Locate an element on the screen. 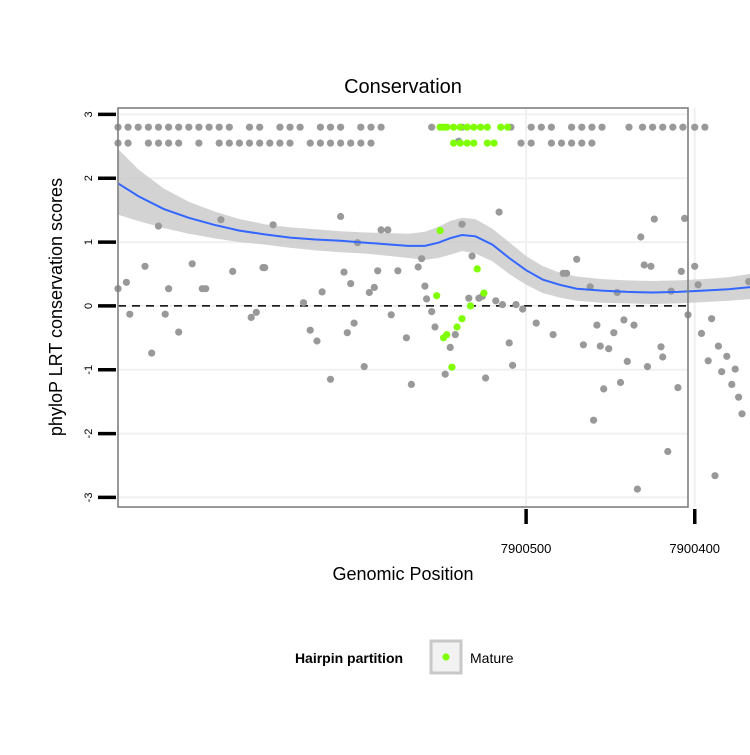 This screenshot has height=755, width=750. y-axis: 3 2 1 0 -1 -2 -3 is located at coordinates (99, 306).